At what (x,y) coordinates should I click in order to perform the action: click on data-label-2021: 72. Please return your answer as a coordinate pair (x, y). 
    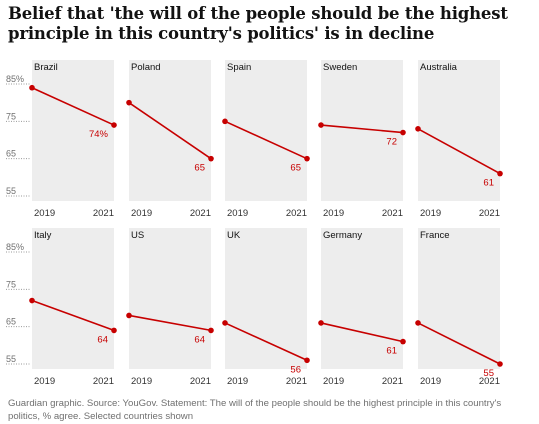
    Looking at the image, I should click on (391, 142).